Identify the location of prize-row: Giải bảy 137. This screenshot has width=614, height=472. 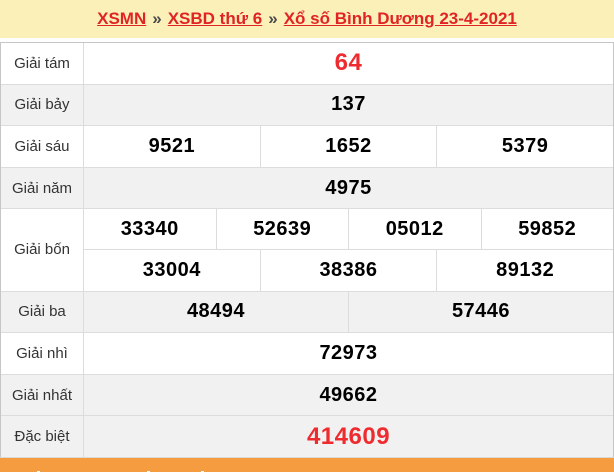
(307, 105).